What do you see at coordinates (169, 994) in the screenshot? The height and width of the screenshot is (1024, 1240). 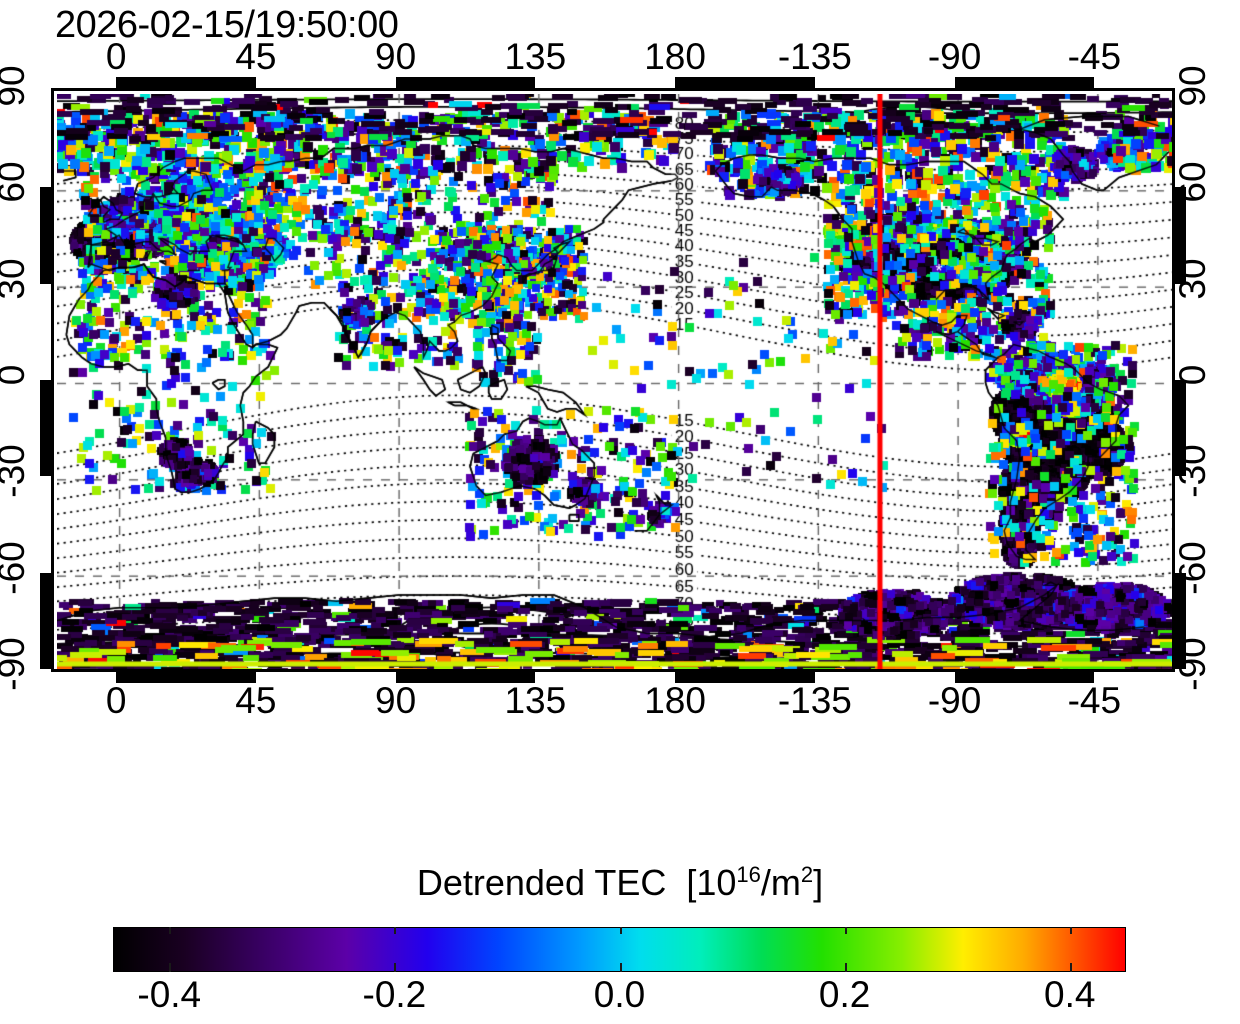 I see `colorbar-tick-label: -0.4` at bounding box center [169, 994].